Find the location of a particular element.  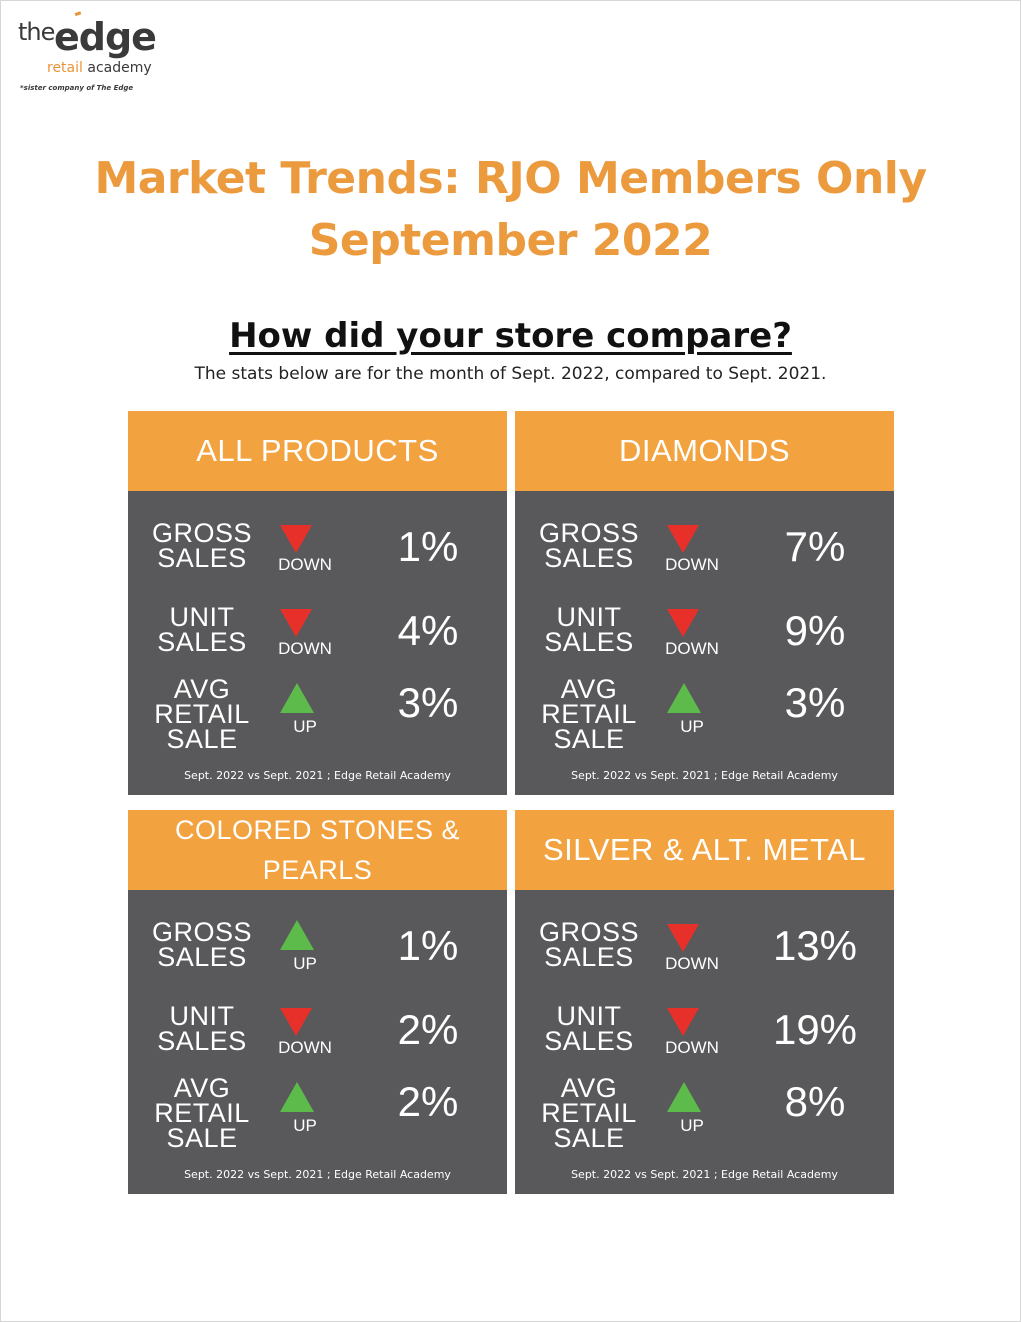

stat-row: AVG RETAIL SALE UP 8% is located at coordinates (704, 1115).